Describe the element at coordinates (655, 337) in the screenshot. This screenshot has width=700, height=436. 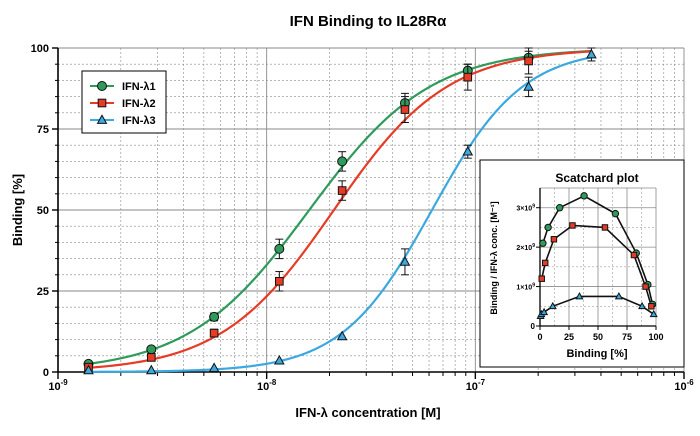
I see `inset-x-tick-label: 100` at that location.